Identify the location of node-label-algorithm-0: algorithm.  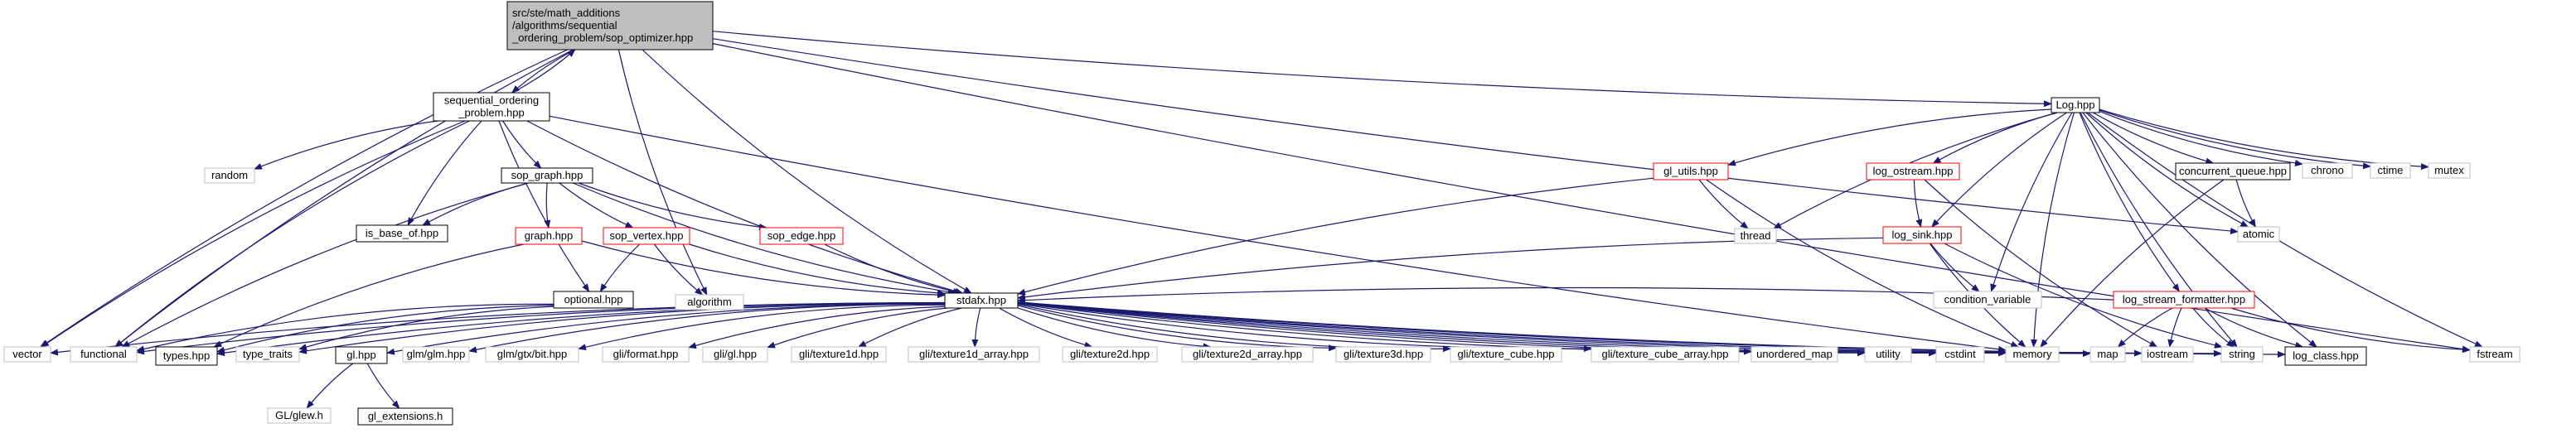
(709, 302).